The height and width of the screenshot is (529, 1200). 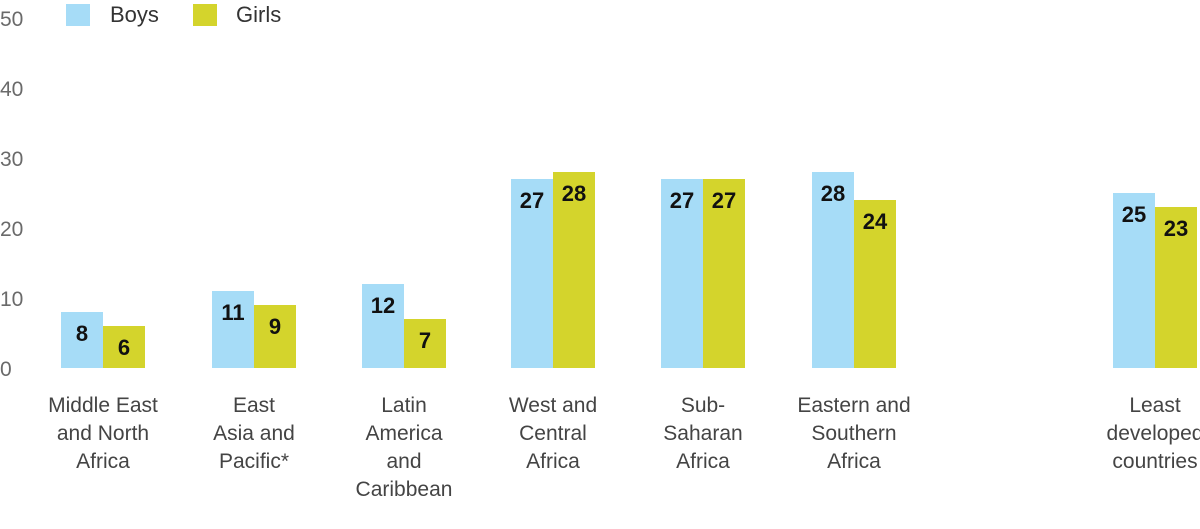 I want to click on data-label: 9, so click(x=275, y=326).